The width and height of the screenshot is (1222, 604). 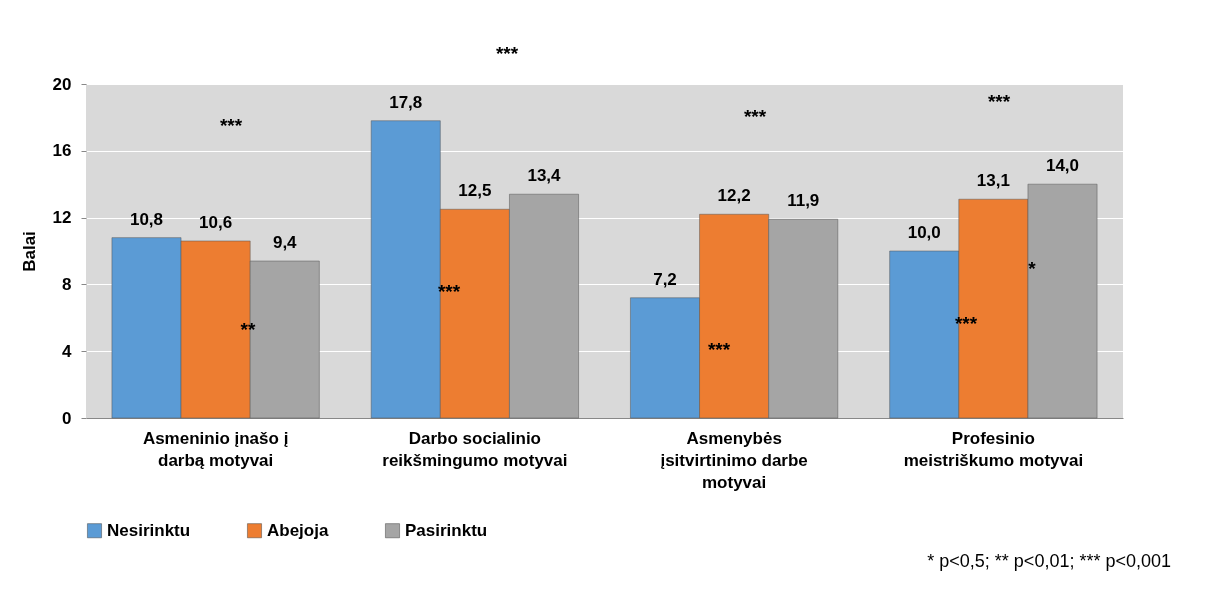 What do you see at coordinates (62, 84) in the screenshot?
I see `y-tick-label: 20` at bounding box center [62, 84].